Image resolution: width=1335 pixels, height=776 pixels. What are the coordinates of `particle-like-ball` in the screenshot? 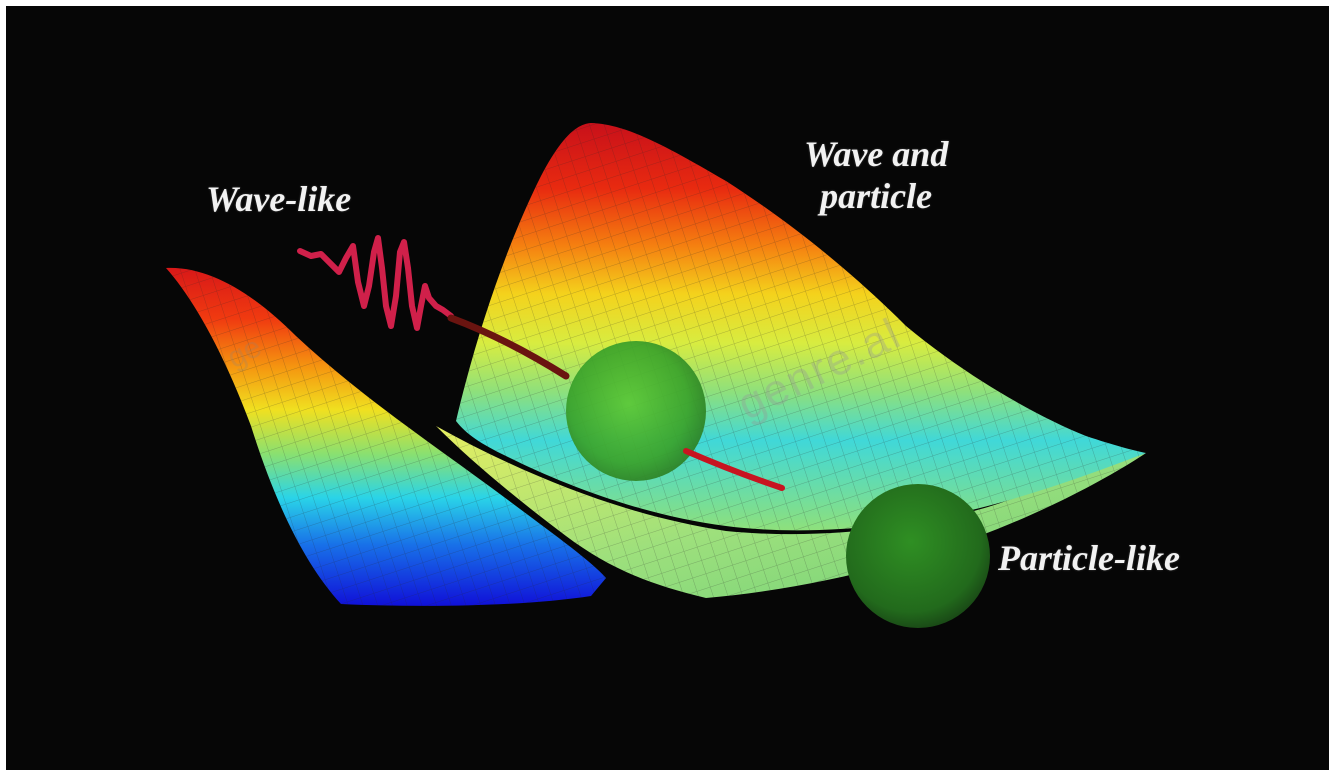 It's located at (918, 556).